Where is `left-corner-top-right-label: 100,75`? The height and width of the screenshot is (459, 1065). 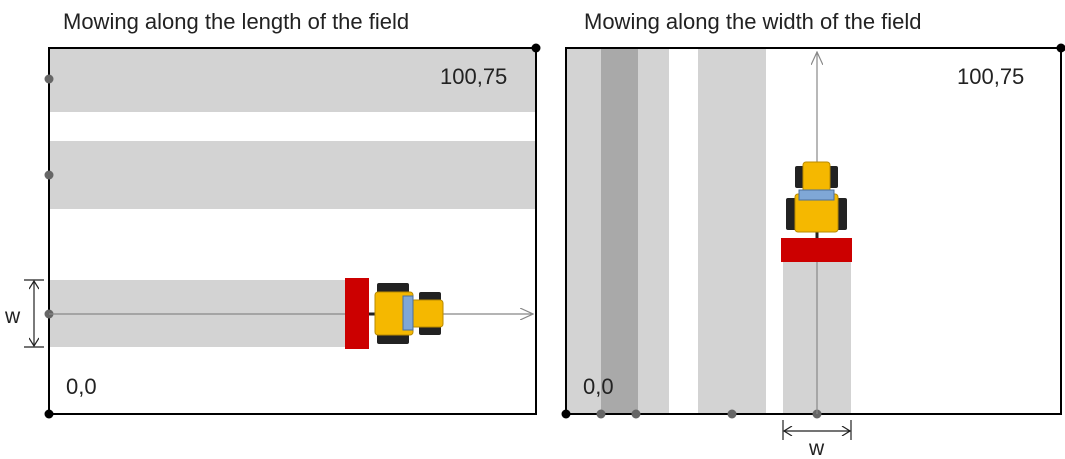
left-corner-top-right-label: 100,75 is located at coordinates (473, 76).